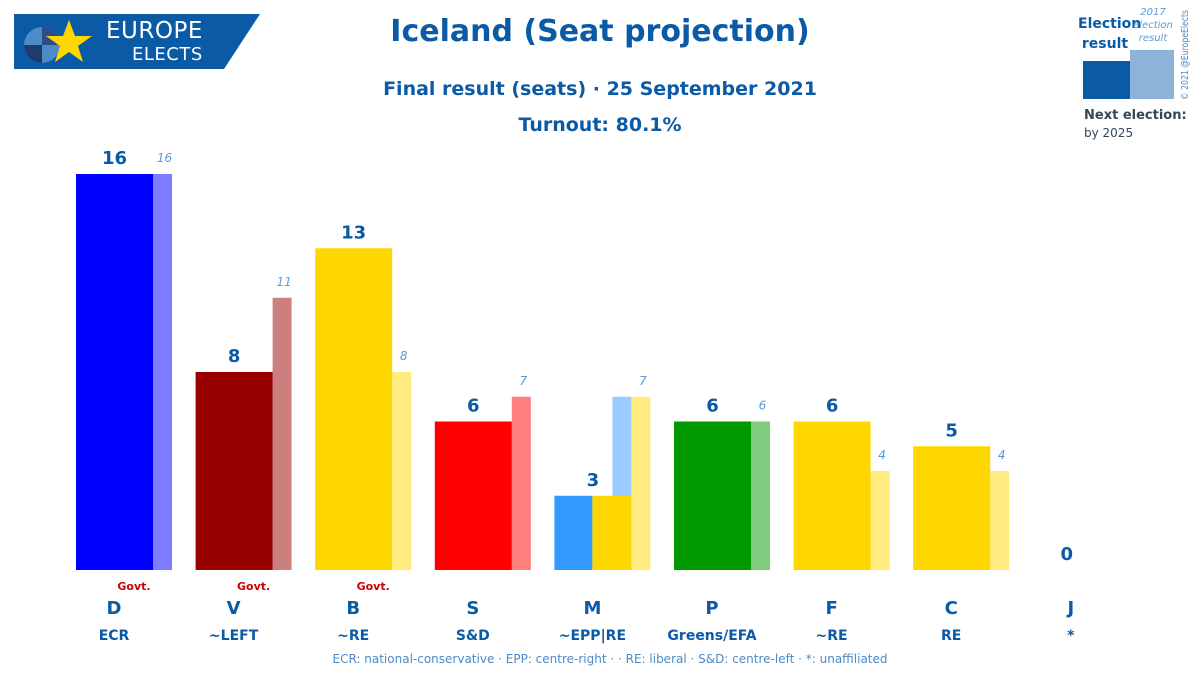 The image size is (1200, 677). What do you see at coordinates (832, 636) in the screenshot?
I see `group-label-F: ~RE` at bounding box center [832, 636].